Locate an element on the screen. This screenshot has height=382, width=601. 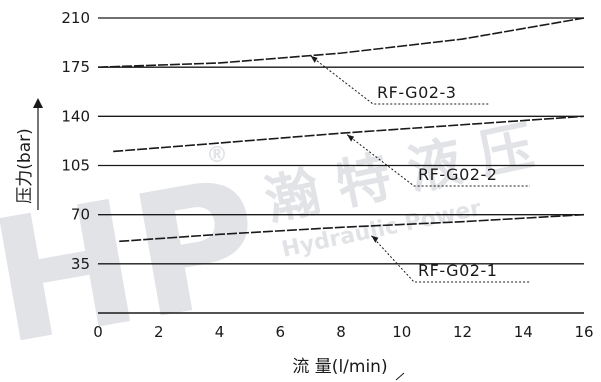
x-tick-label: 8 is located at coordinates (341, 332).